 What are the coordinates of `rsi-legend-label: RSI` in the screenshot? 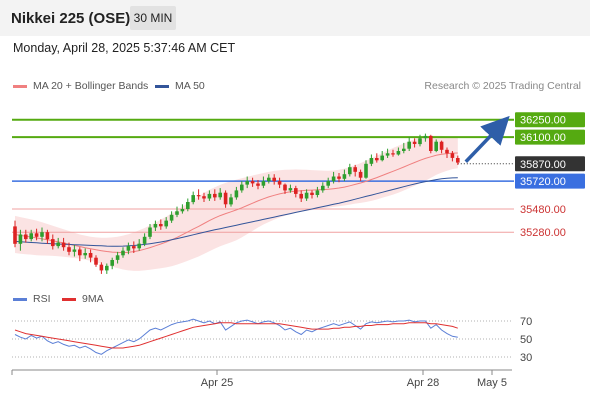 It's located at (42, 299).